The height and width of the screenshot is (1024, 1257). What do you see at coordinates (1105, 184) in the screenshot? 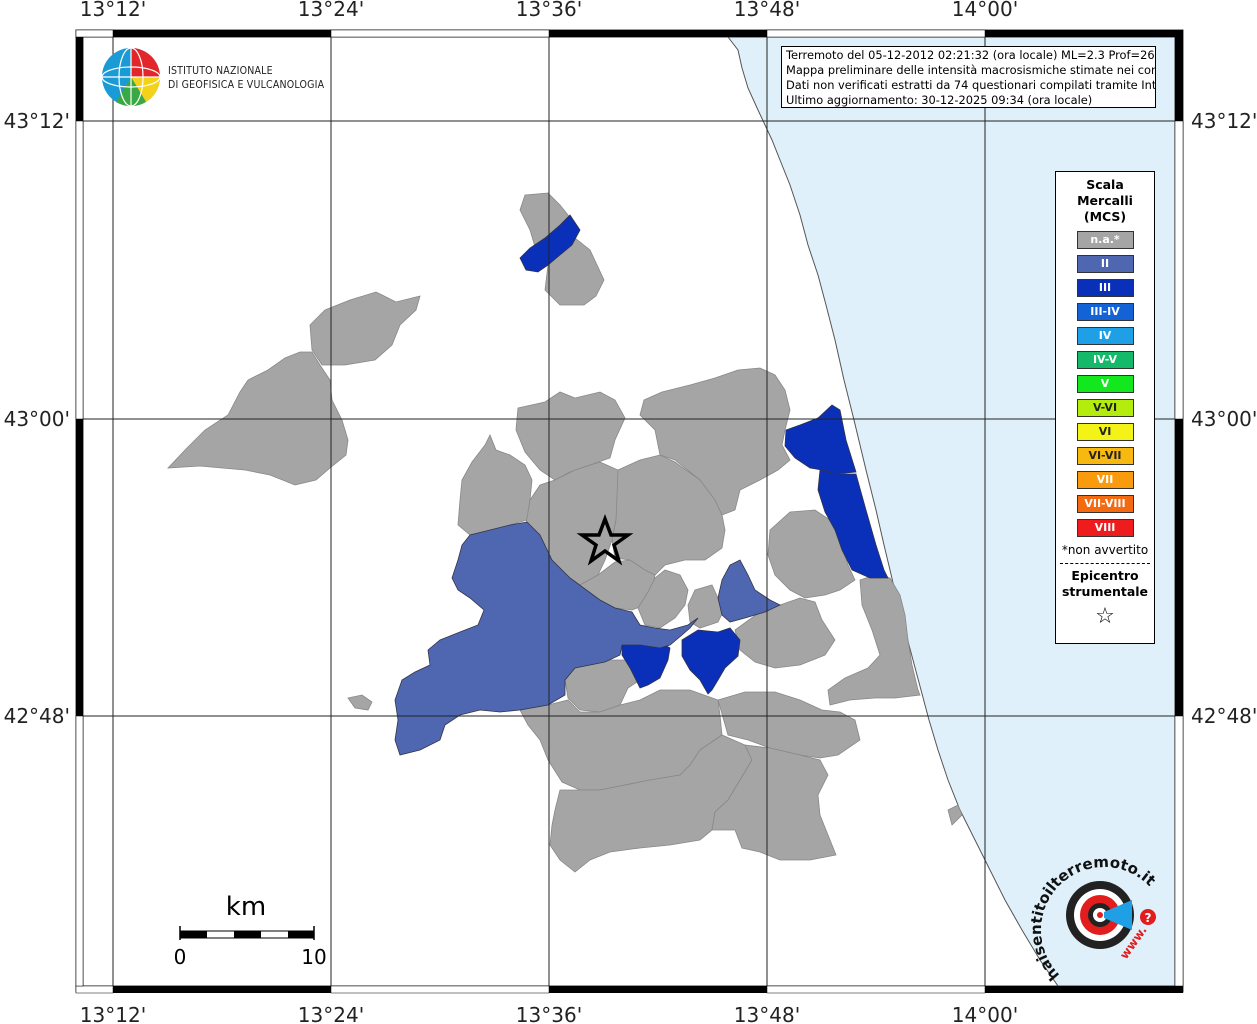
I see `legend-title-line: Scala` at bounding box center [1105, 184].